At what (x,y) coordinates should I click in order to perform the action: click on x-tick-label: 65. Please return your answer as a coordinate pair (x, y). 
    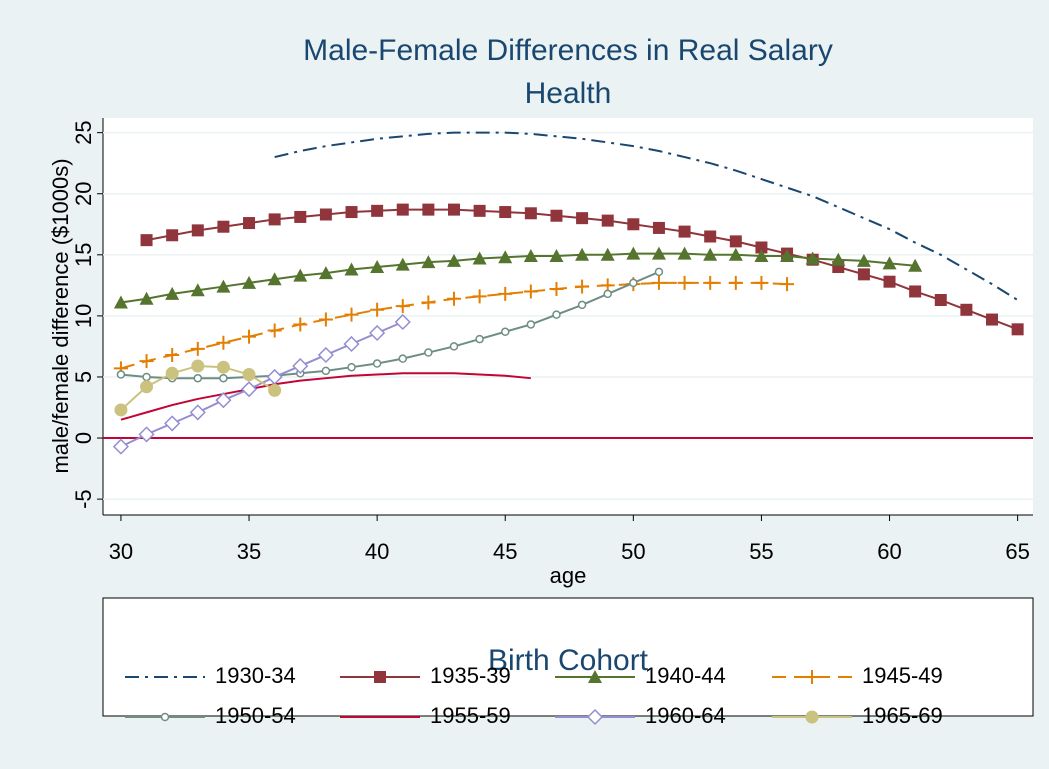
    Looking at the image, I should click on (1017, 551).